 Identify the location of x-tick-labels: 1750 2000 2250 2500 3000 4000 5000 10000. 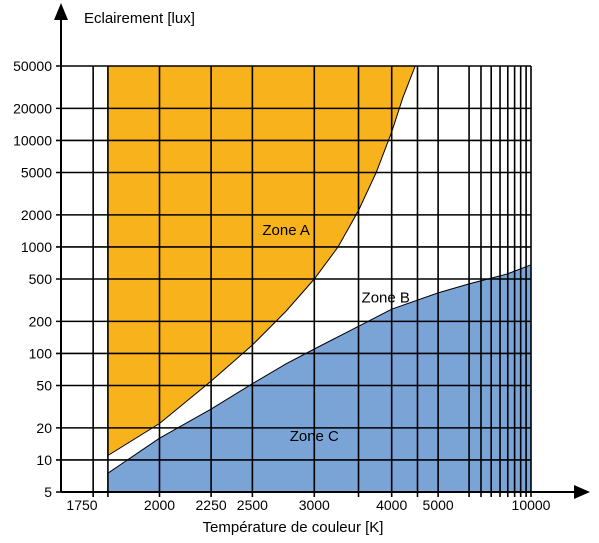
(308, 505).